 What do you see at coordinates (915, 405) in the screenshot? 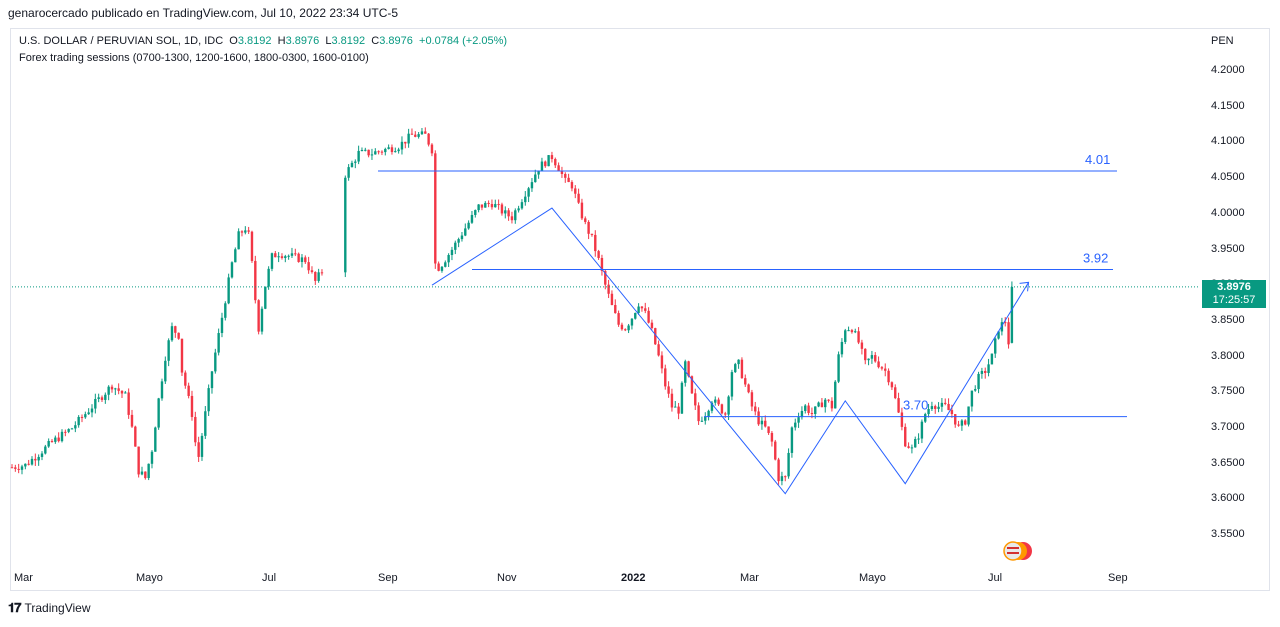
I see `level-label: 3.70` at bounding box center [915, 405].